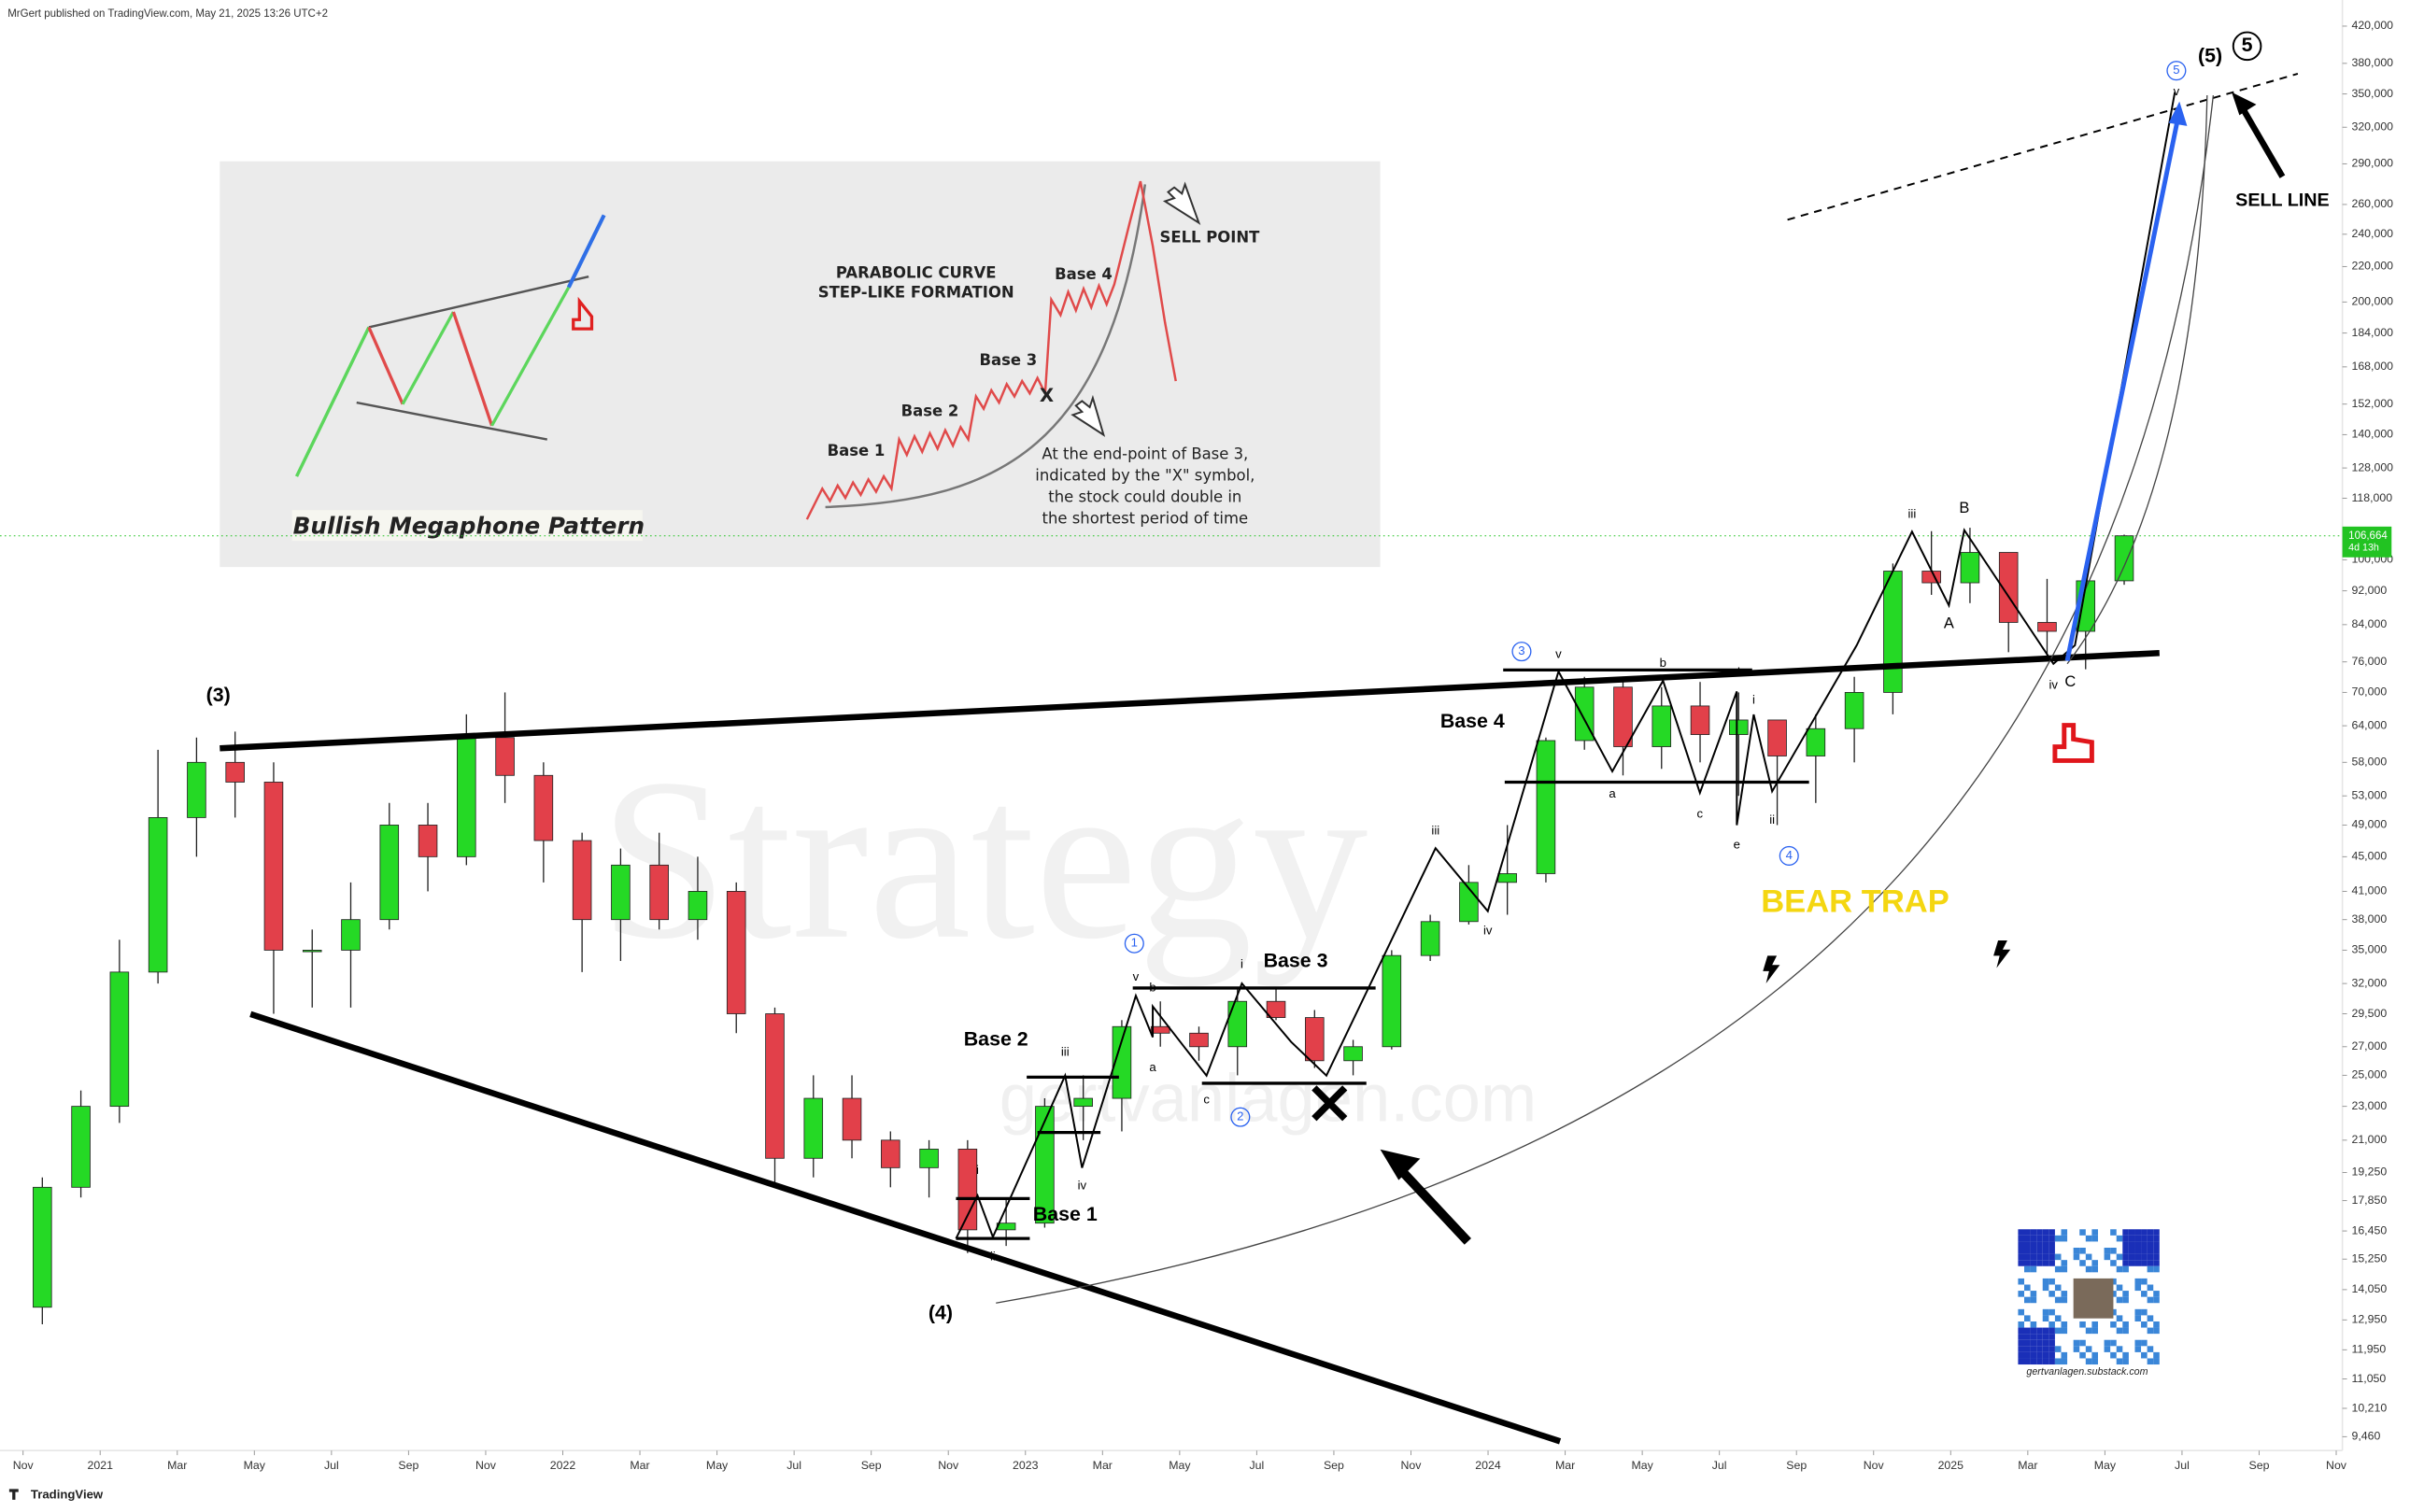  Describe the element at coordinates (1521, 650) in the screenshot. I see `annotation: 3` at that location.